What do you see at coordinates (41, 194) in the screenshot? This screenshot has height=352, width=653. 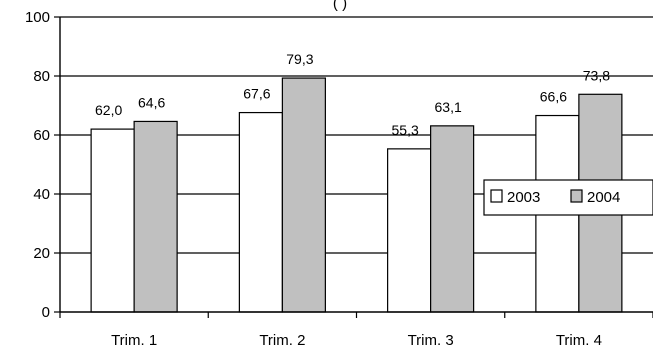 I see `y-tick-label: 40` at bounding box center [41, 194].